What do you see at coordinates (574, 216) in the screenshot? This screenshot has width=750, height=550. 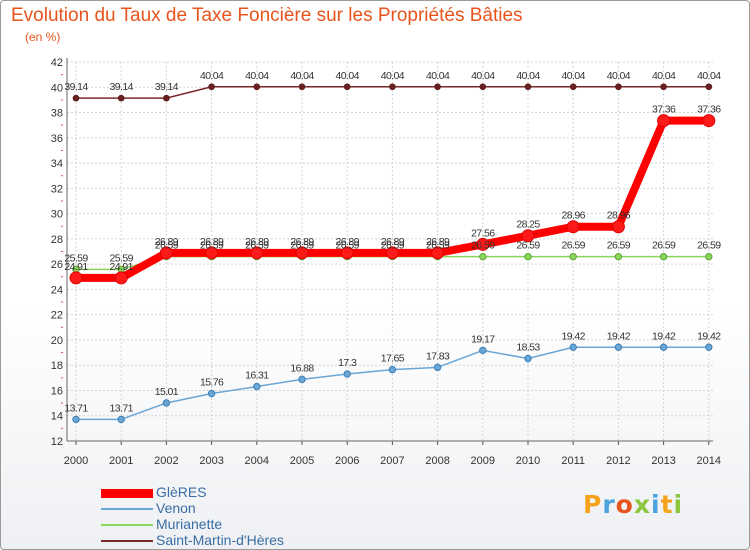 I see `data-label-gleres: 28.96` at bounding box center [574, 216].